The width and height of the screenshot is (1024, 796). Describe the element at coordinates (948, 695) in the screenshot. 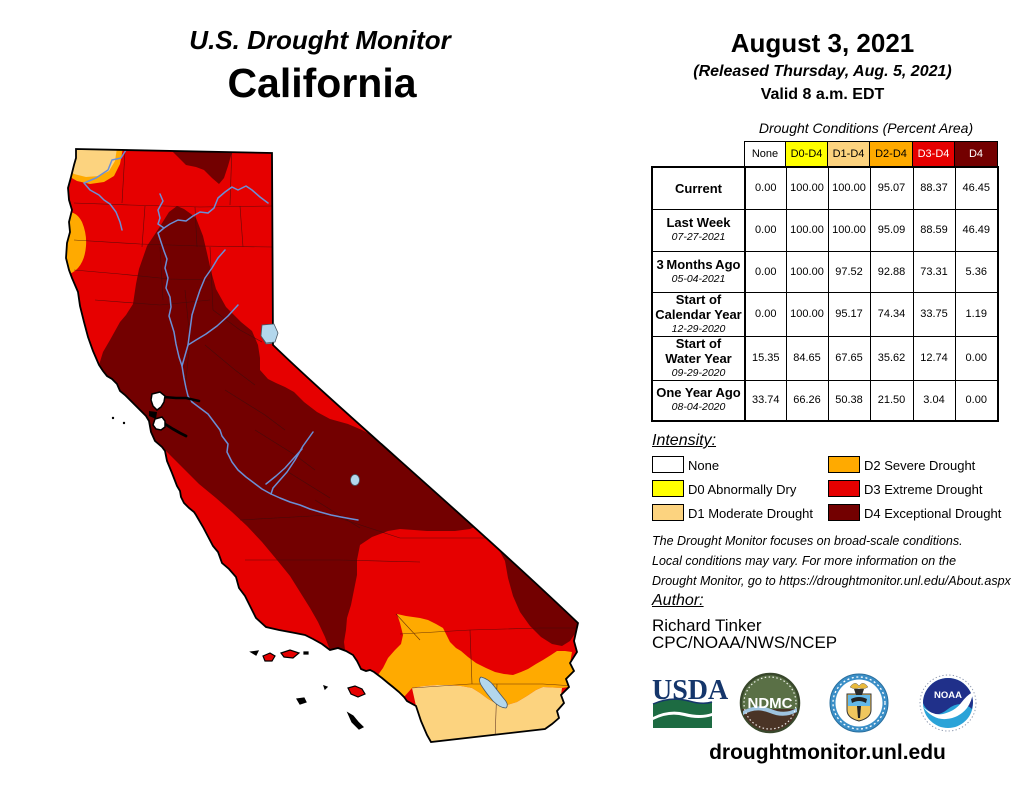

I see `svg-text: NOAA` at that location.